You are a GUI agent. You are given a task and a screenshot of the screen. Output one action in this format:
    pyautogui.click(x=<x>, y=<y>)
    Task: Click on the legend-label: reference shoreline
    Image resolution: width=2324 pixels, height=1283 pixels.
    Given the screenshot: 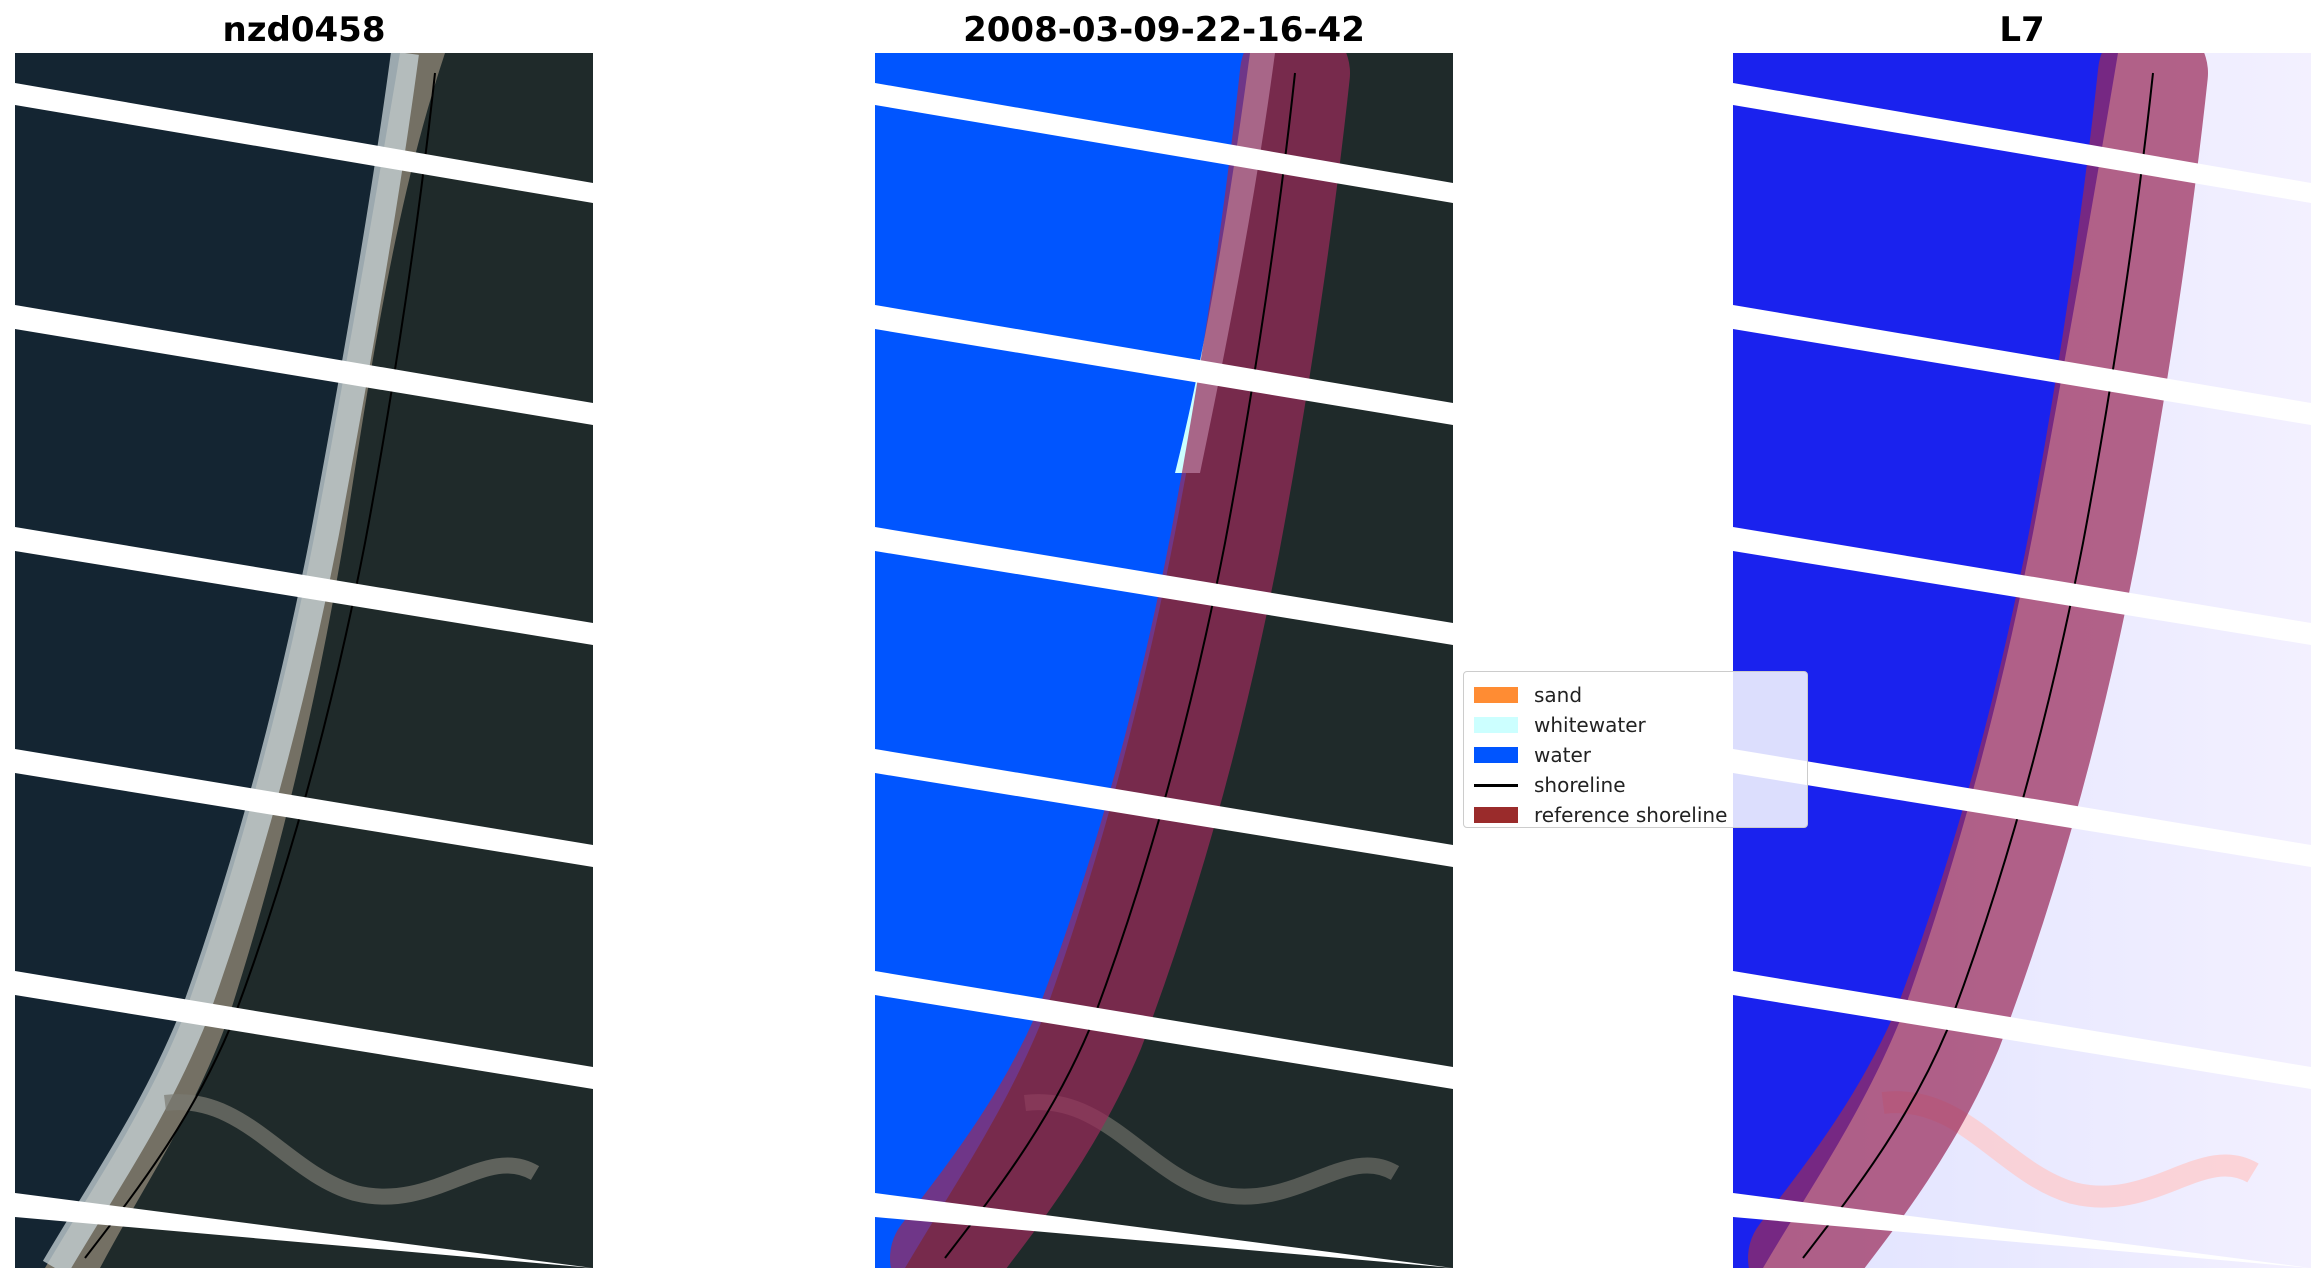 What is the action you would take?
    pyautogui.click(x=1631, y=815)
    